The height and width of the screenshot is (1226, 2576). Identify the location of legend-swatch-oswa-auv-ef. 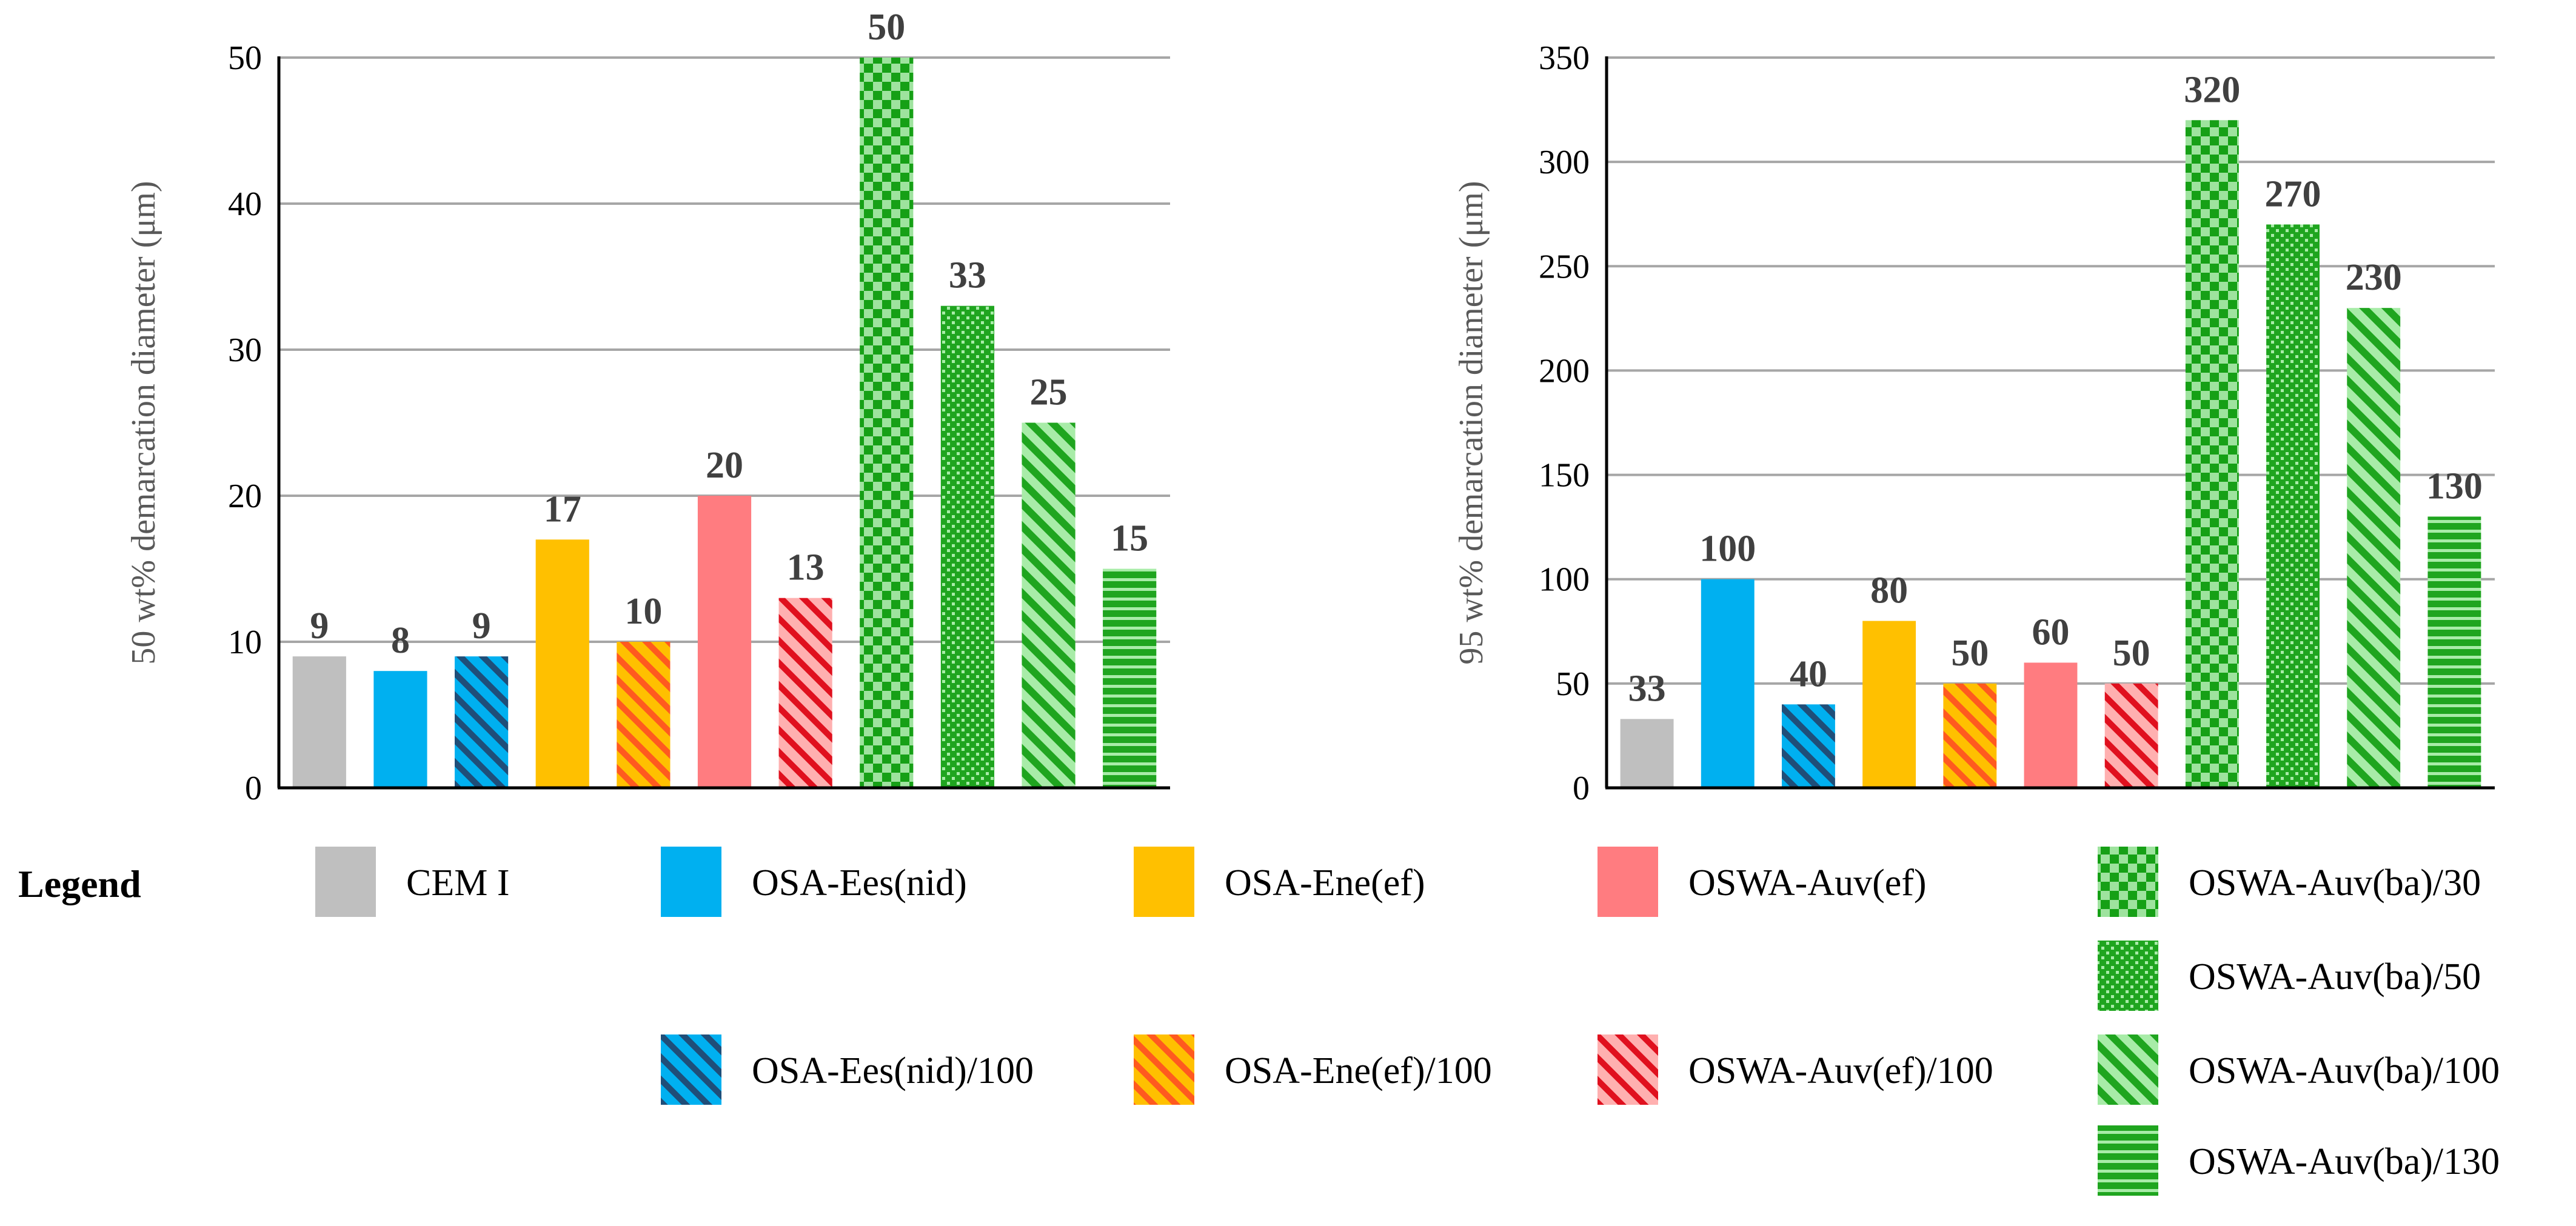
(1627, 882).